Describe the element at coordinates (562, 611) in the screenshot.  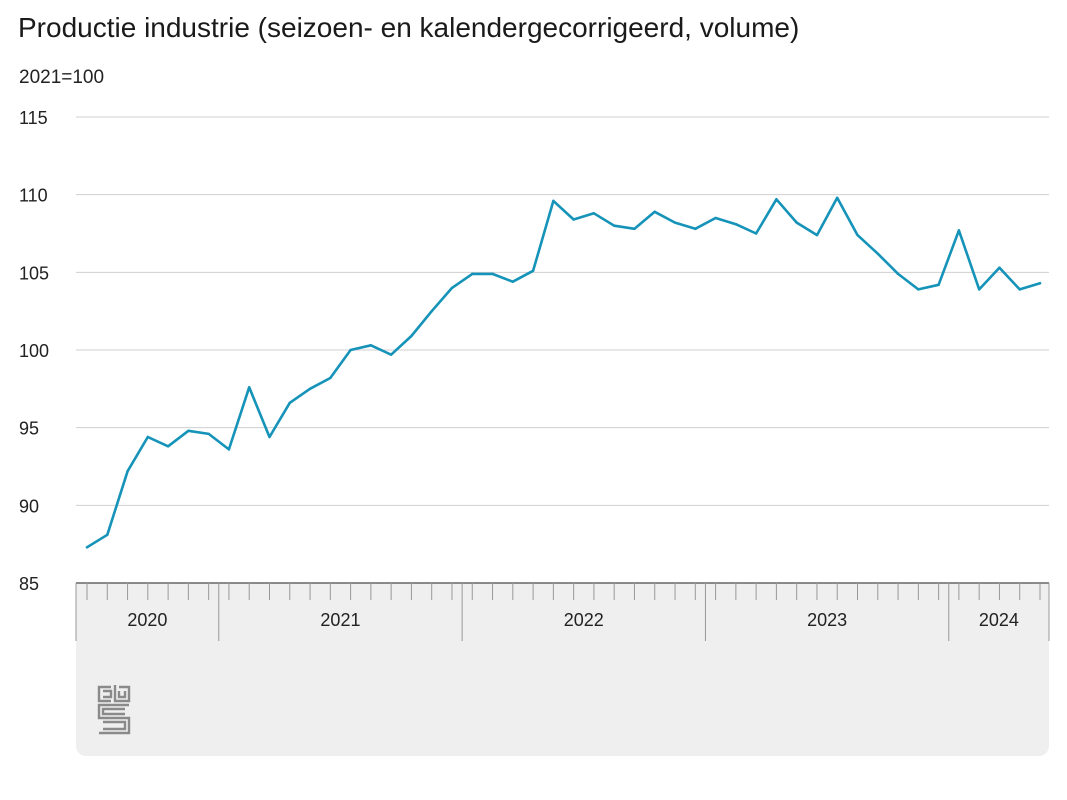
I see `x-axis: 2020 2021 2022 2023 2024` at that location.